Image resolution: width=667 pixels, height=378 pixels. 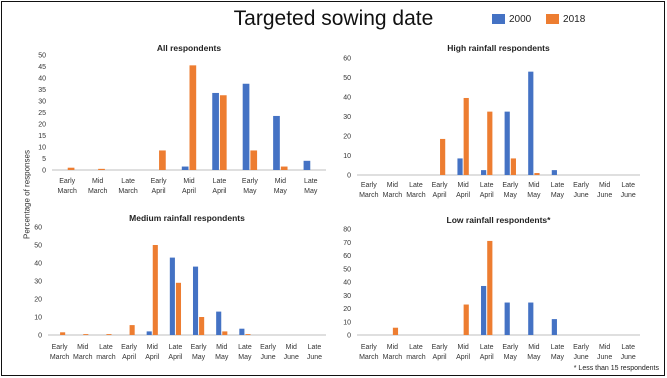 I want to click on y-tick-label: 60, so click(x=347, y=59).